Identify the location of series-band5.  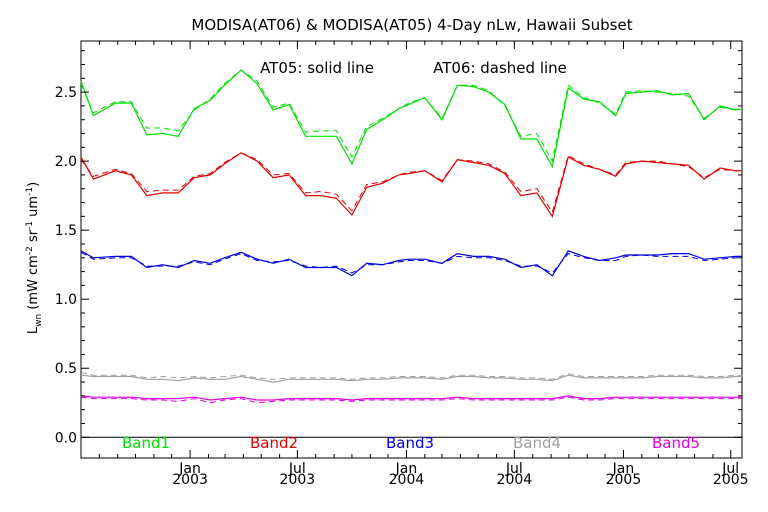
(411, 399).